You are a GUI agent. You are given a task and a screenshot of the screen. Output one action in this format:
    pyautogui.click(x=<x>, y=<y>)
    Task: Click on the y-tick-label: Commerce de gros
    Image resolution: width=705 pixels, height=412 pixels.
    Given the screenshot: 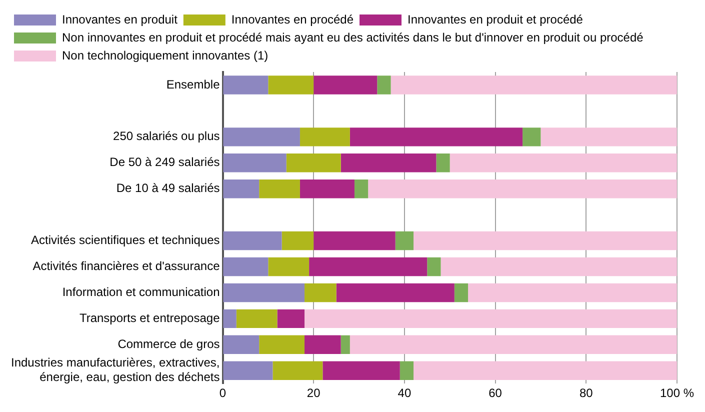 What is the action you would take?
    pyautogui.click(x=169, y=343)
    